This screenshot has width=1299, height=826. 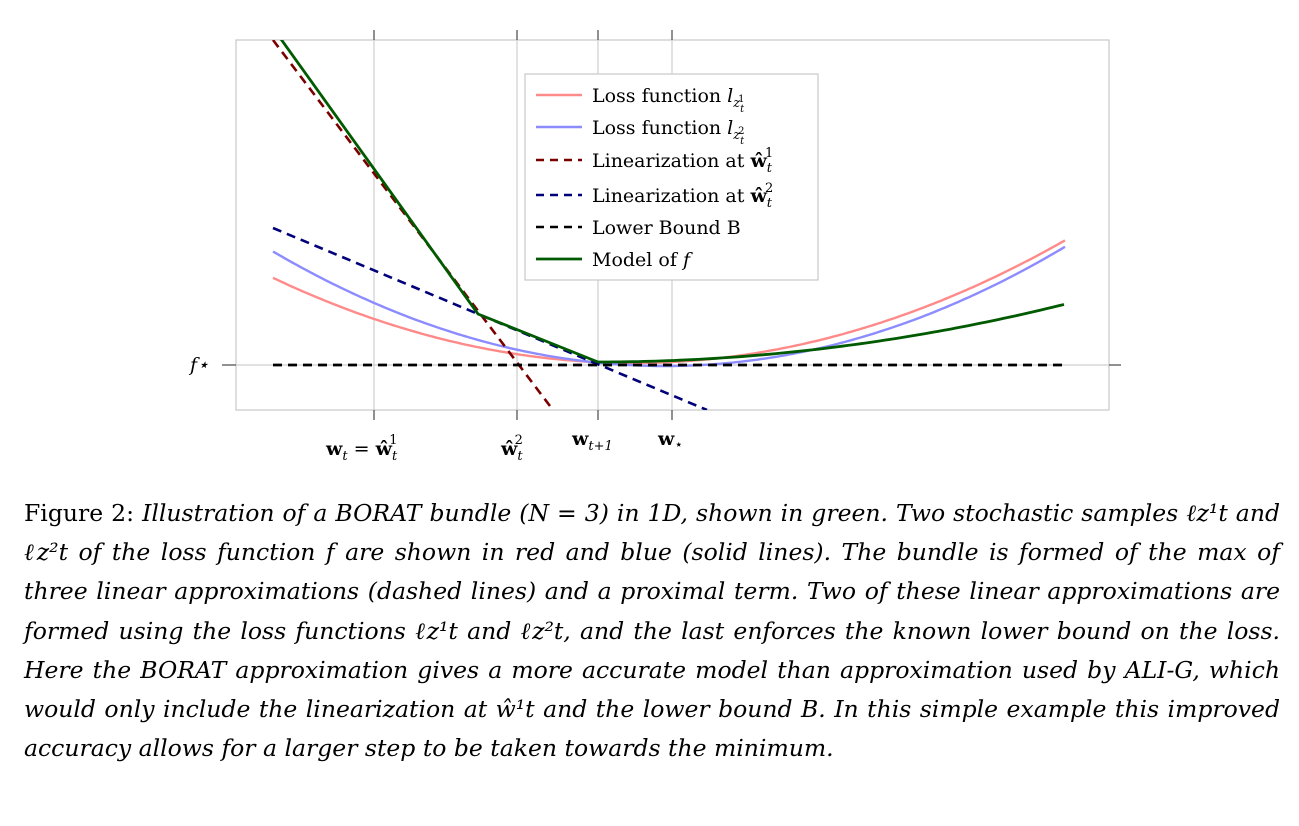 I want to click on y-tick-label-fstar: f⋆, so click(x=198, y=365).